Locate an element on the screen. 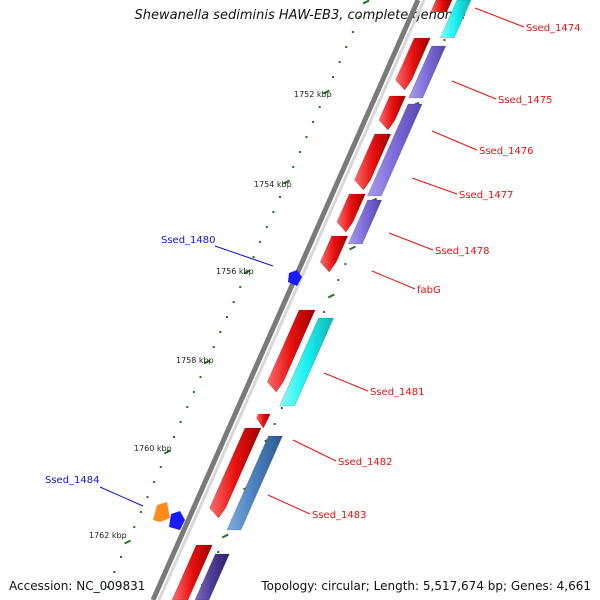 The image size is (600, 600). gene-label-ssed-1480: Ssed_1480 is located at coordinates (188, 240).